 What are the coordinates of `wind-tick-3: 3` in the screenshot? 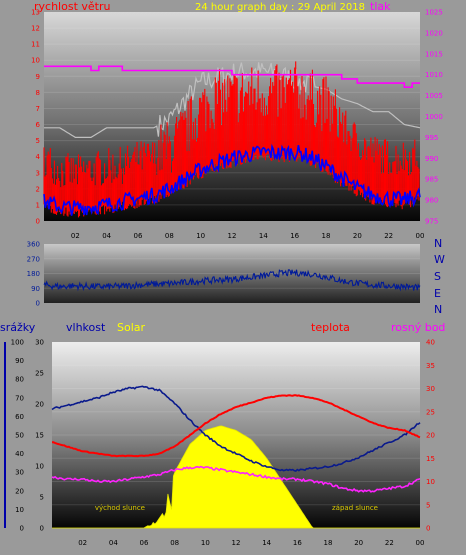 It's located at (38, 173).